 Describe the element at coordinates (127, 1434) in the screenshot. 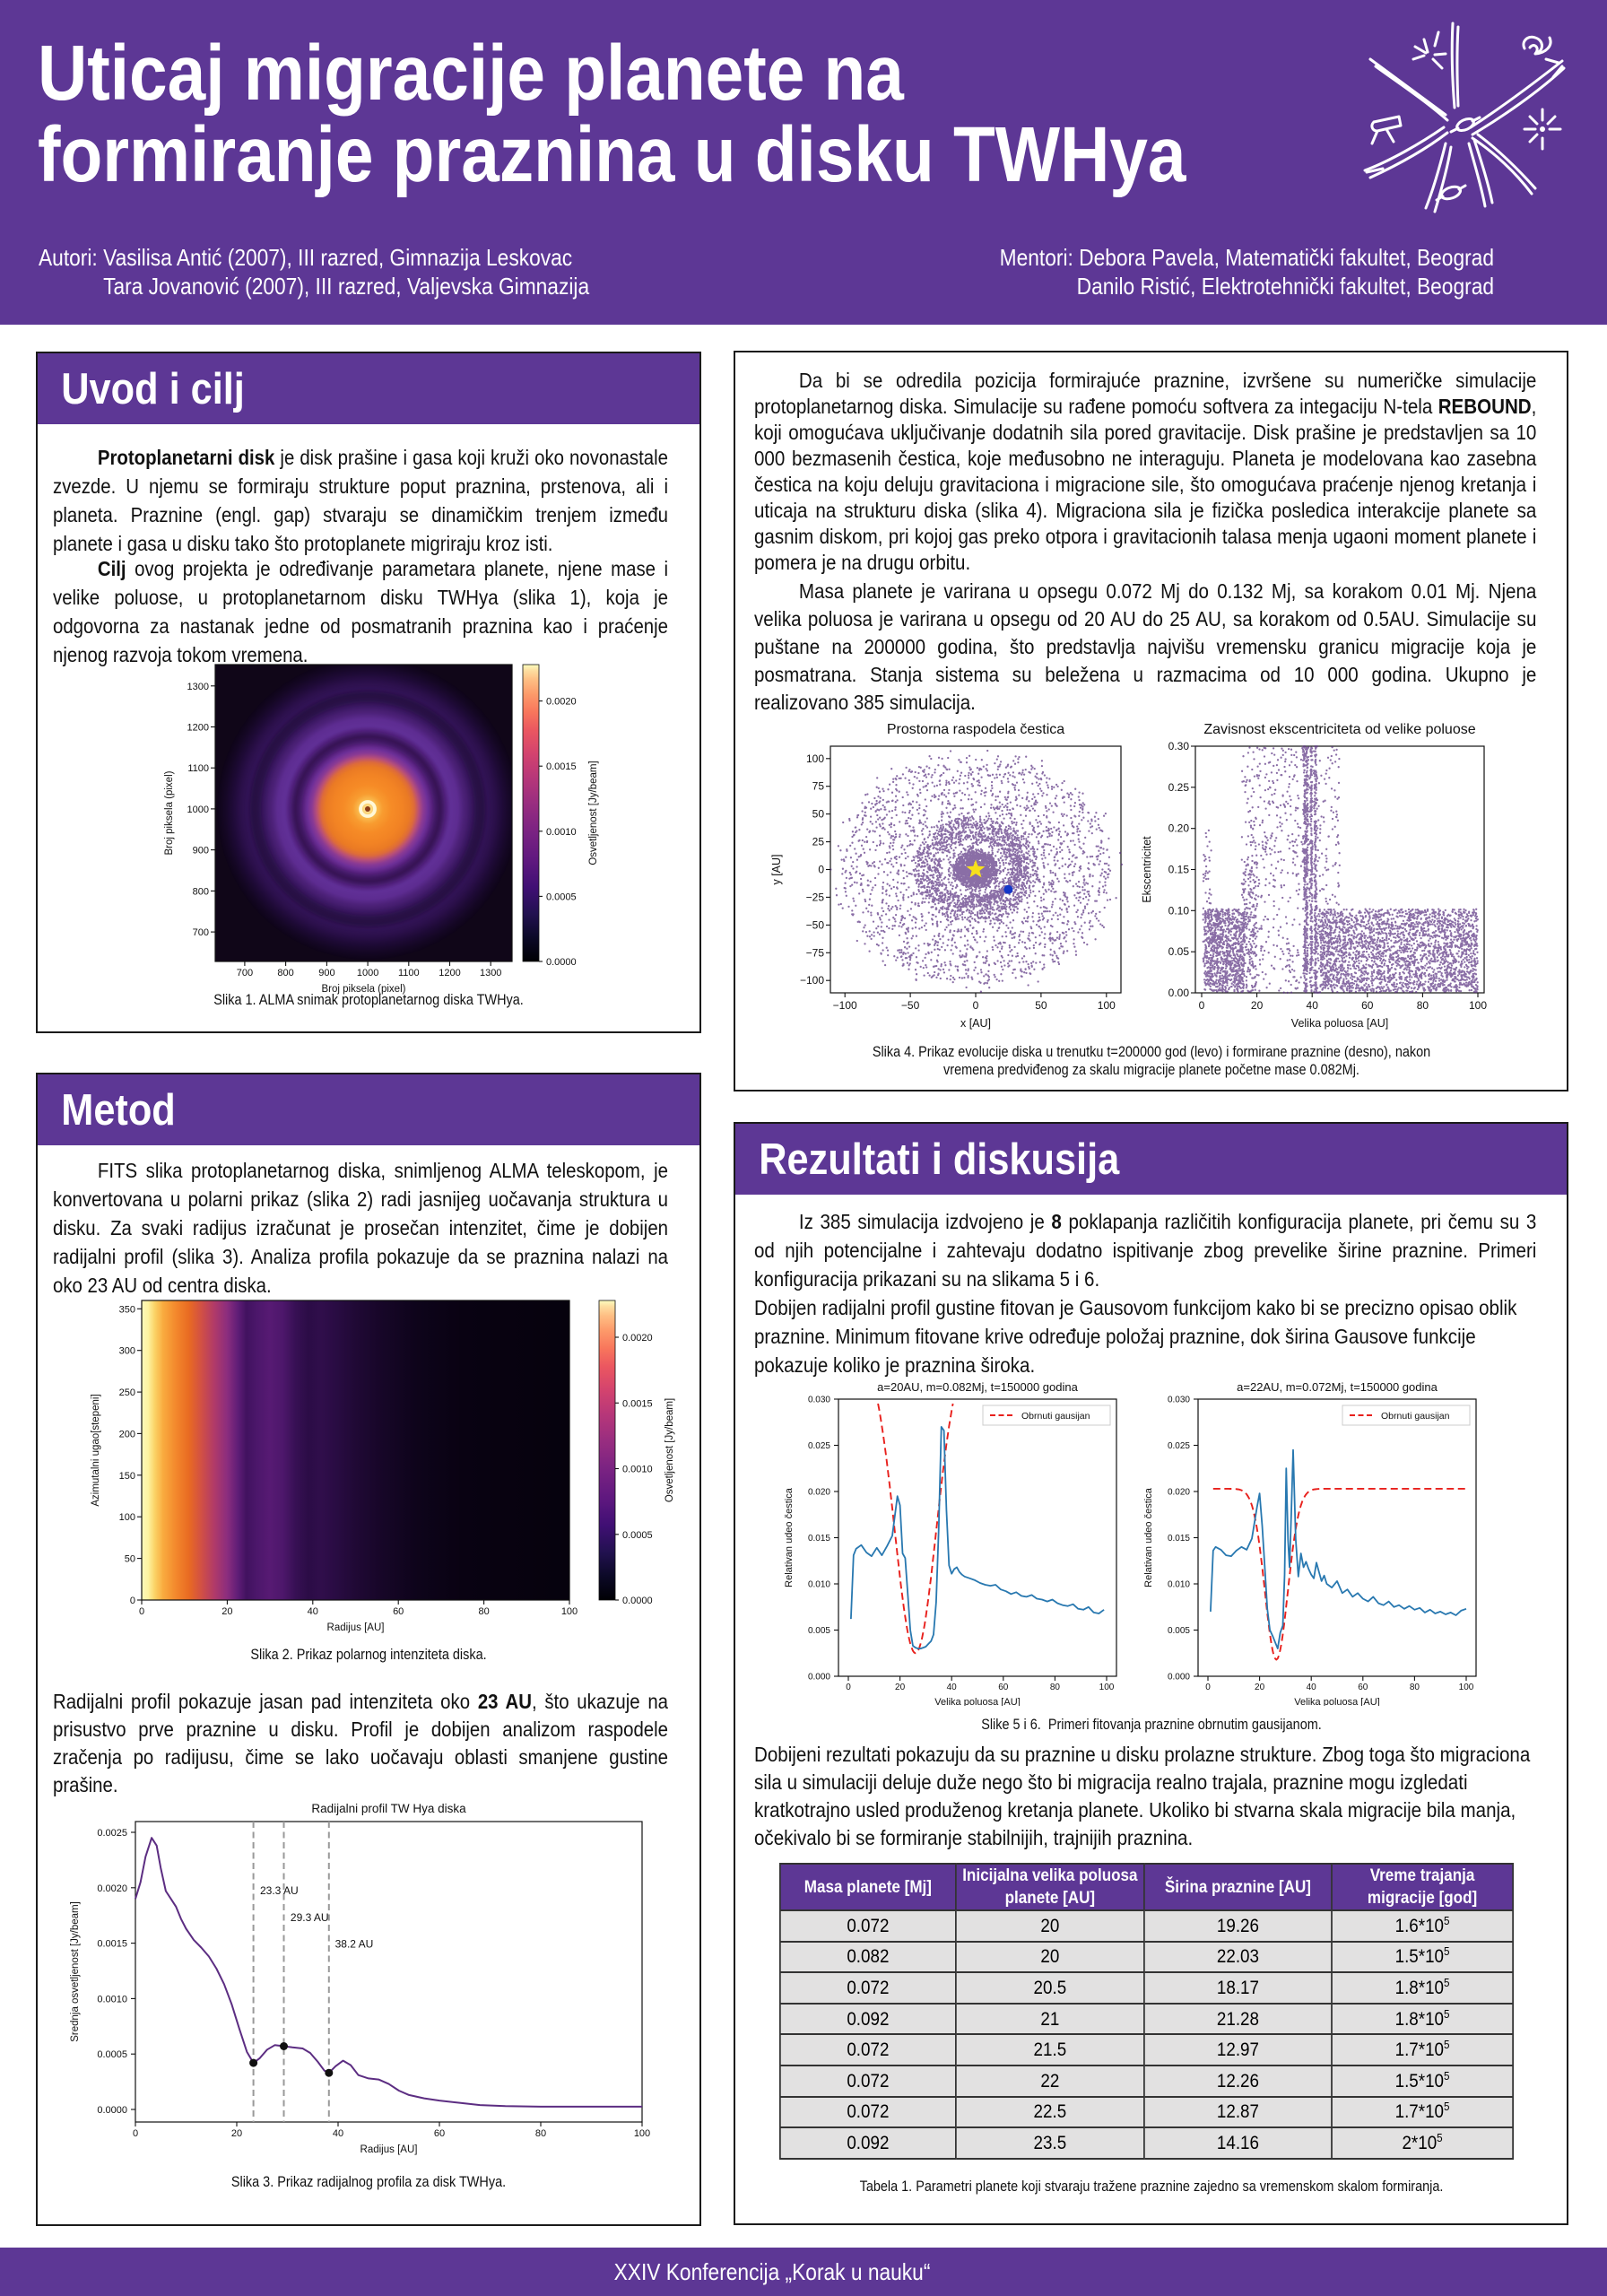

I see `svg-text: 200` at that location.